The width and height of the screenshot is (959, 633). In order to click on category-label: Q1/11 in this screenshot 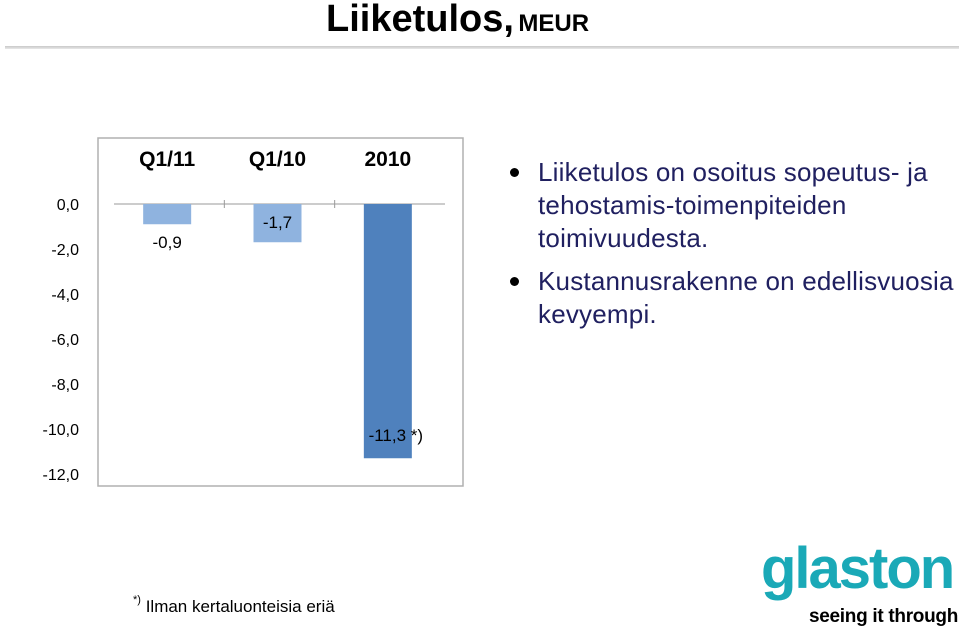, I will do `click(167, 159)`.